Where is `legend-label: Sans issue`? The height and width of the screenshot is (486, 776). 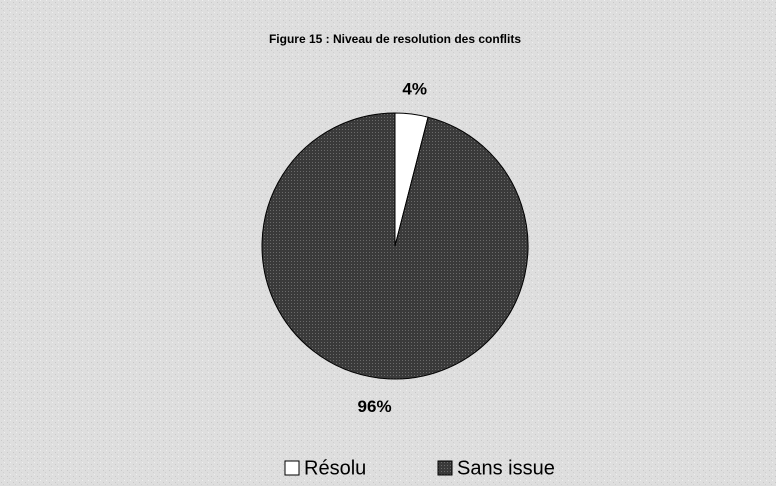 legend-label: Sans issue is located at coordinates (506, 468).